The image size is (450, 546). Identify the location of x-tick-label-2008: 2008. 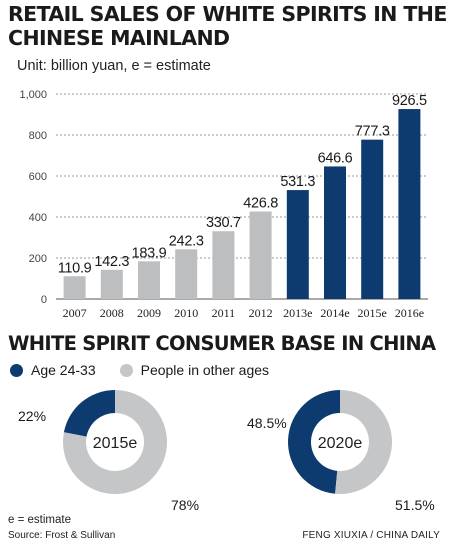
(112, 313).